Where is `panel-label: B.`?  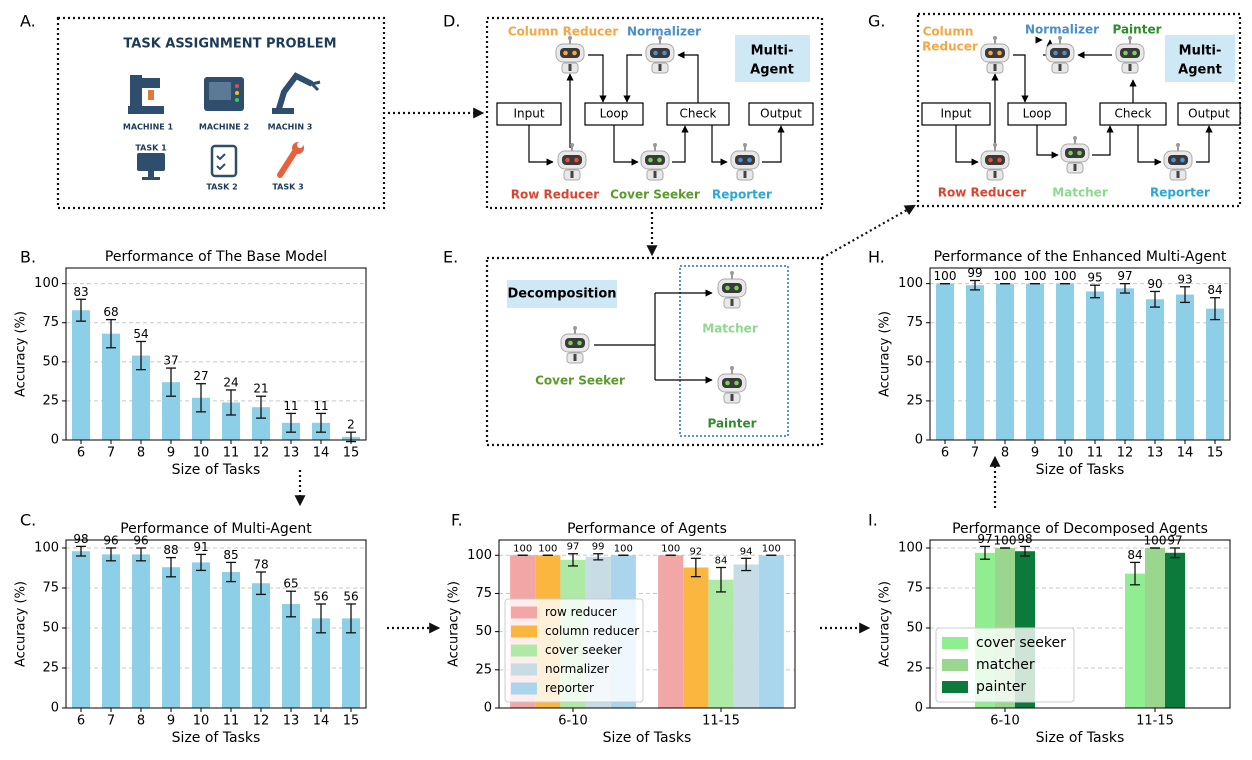
panel-label: B. is located at coordinates (28, 257).